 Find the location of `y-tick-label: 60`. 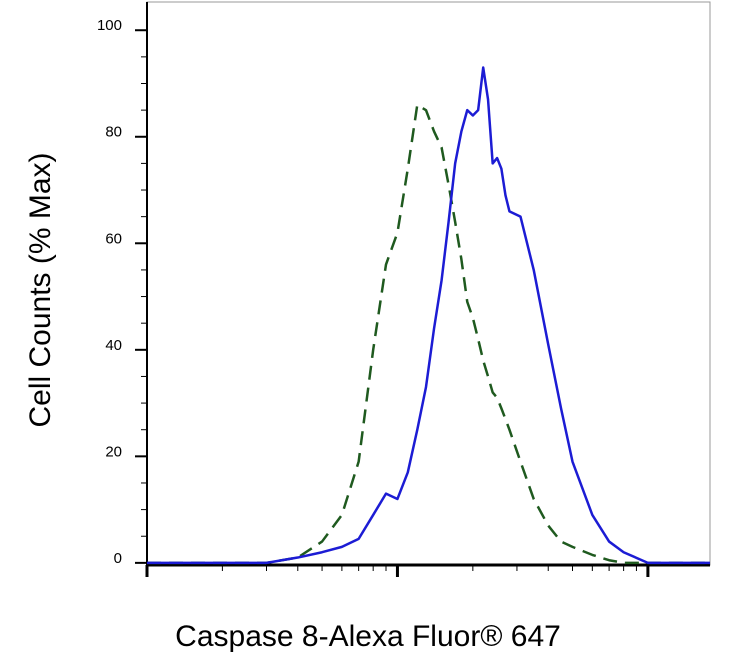

y-tick-label: 60 is located at coordinates (113, 238).